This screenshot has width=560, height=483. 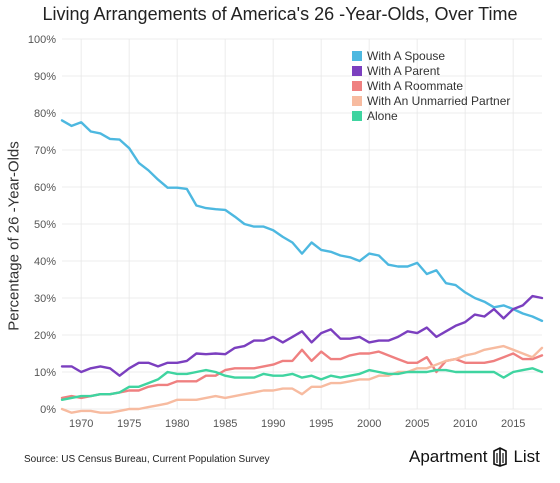 What do you see at coordinates (45, 373) in the screenshot?
I see `y-tick-label: 10%` at bounding box center [45, 373].